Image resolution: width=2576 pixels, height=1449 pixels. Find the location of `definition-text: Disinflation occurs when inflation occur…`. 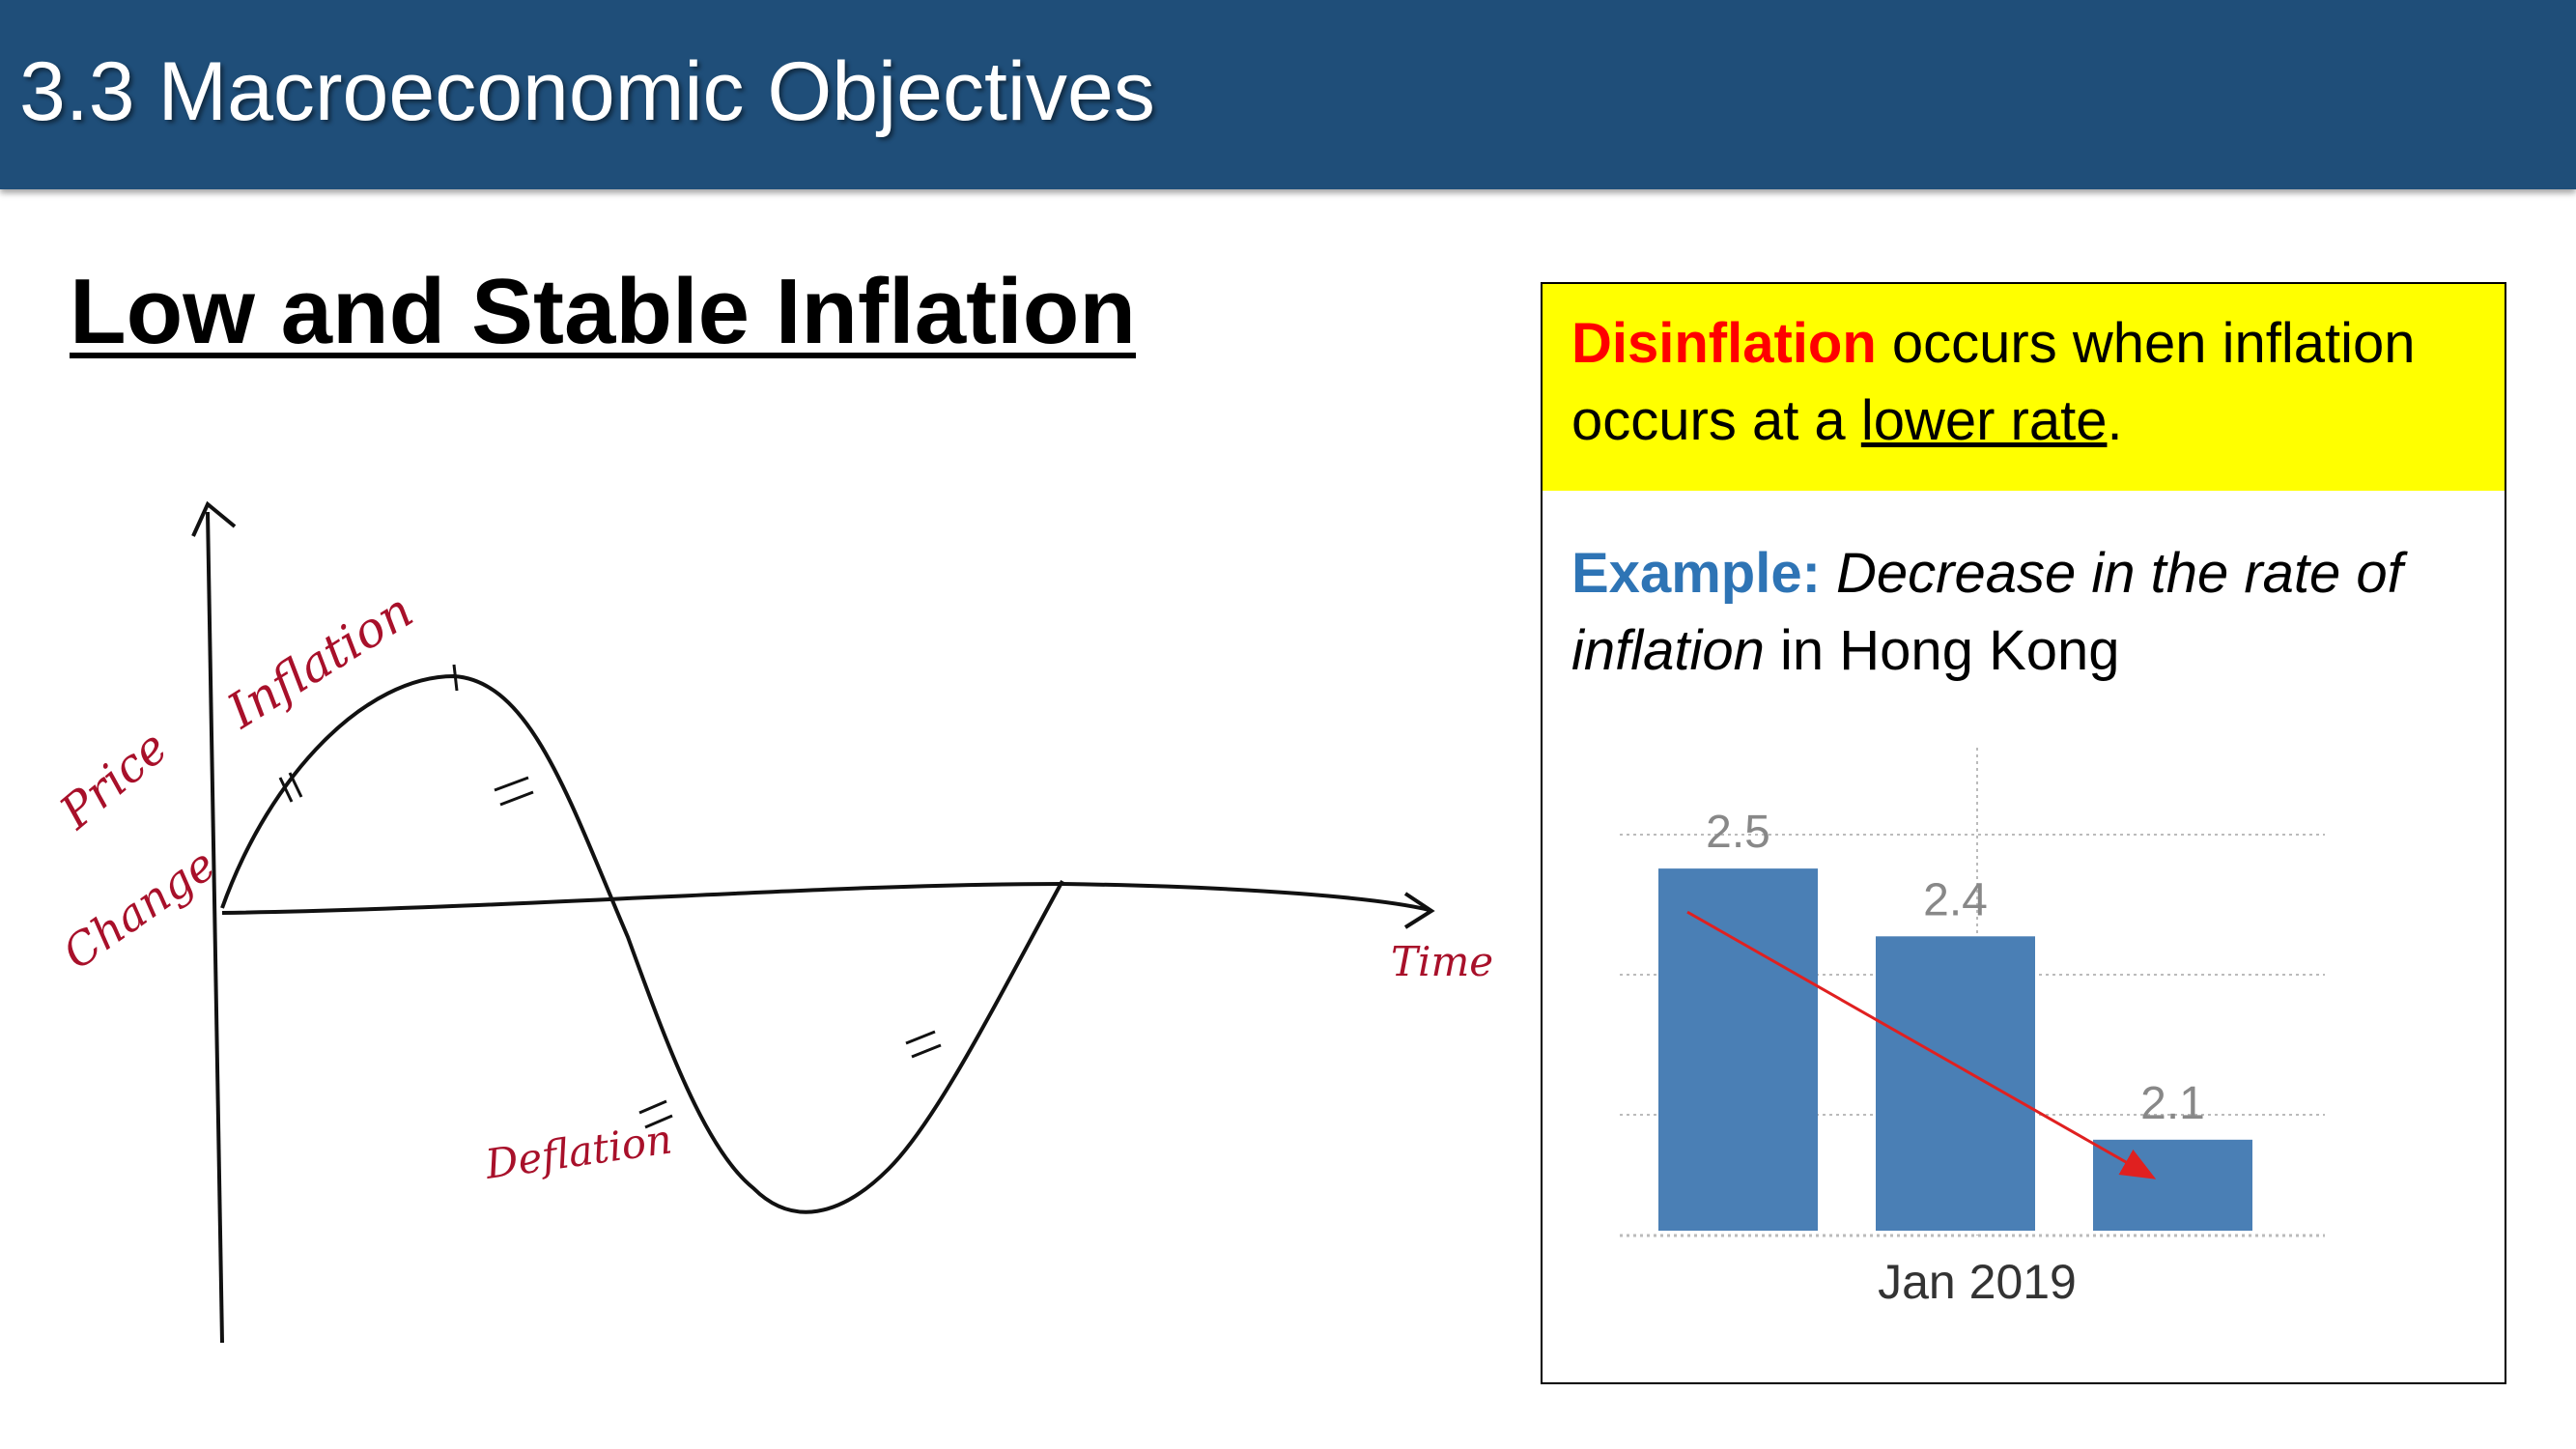

definition-text: Disinflation occurs when inflation occur… is located at coordinates (2030, 382).